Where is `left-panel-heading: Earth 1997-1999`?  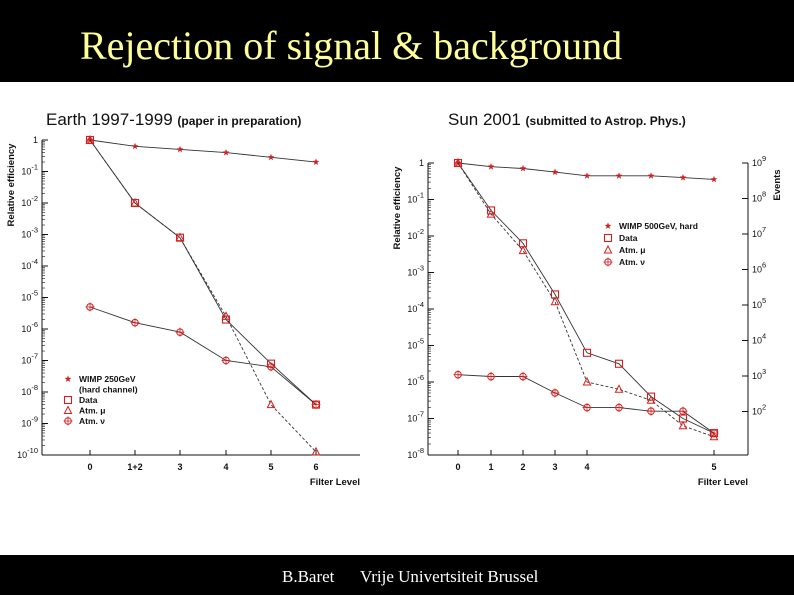 left-panel-heading: Earth 1997-1999 is located at coordinates (109, 119).